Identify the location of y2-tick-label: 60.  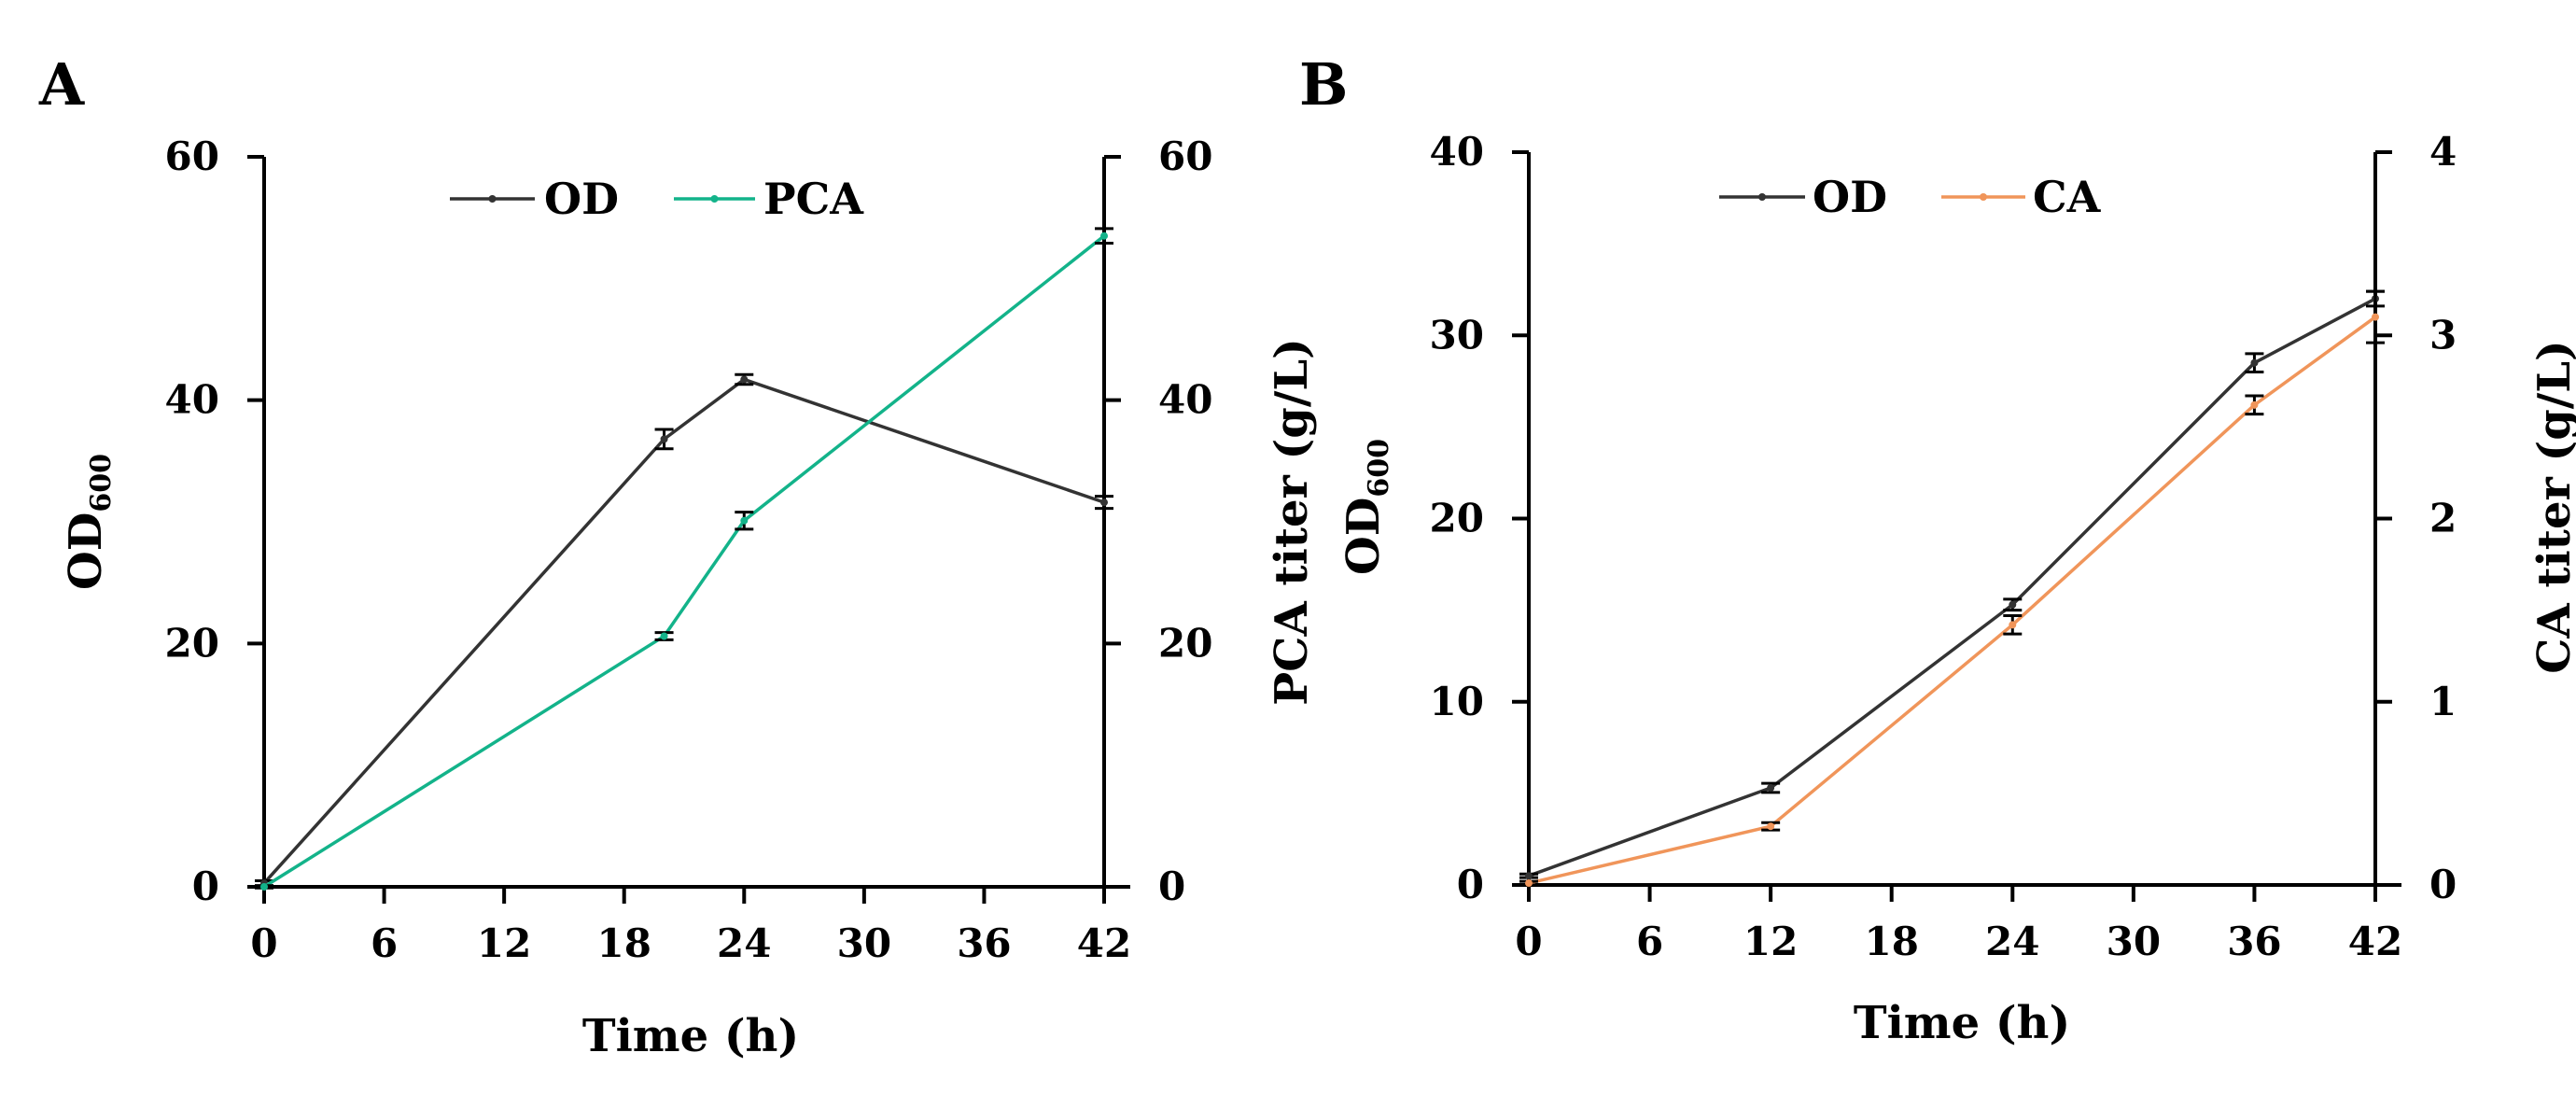
(1185, 156).